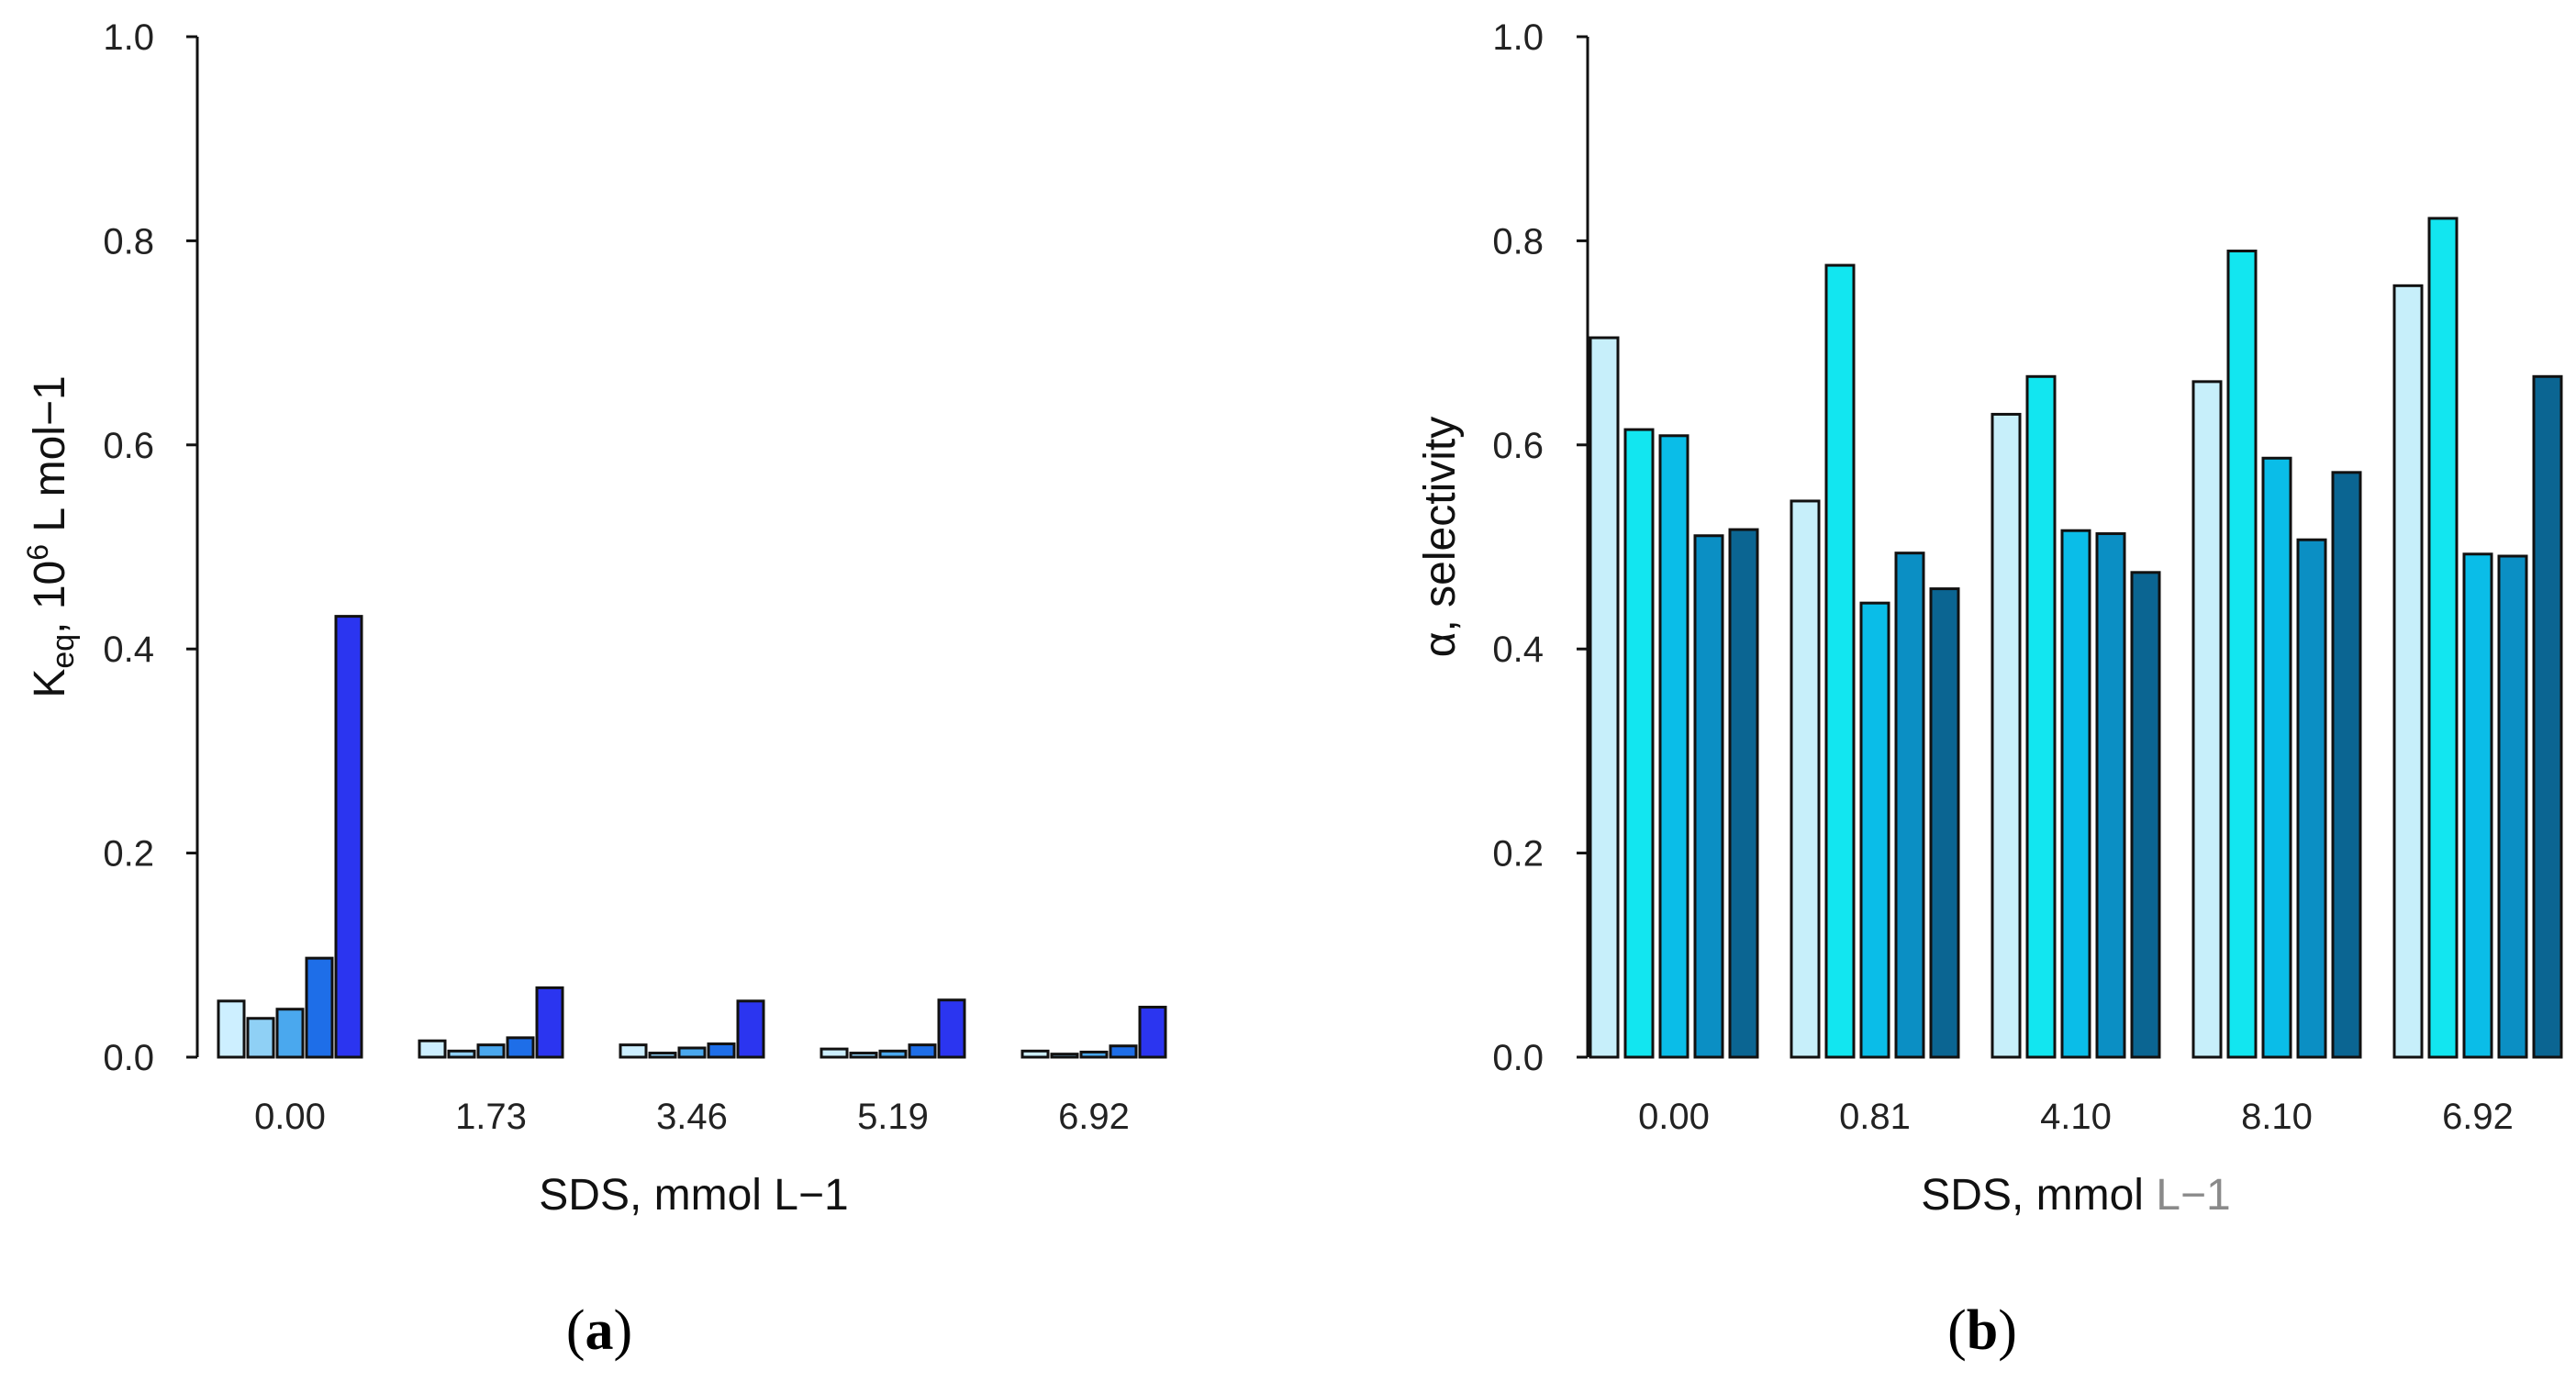  What do you see at coordinates (2277, 1117) in the screenshot?
I see `x-tick-label: 8.10` at bounding box center [2277, 1117].